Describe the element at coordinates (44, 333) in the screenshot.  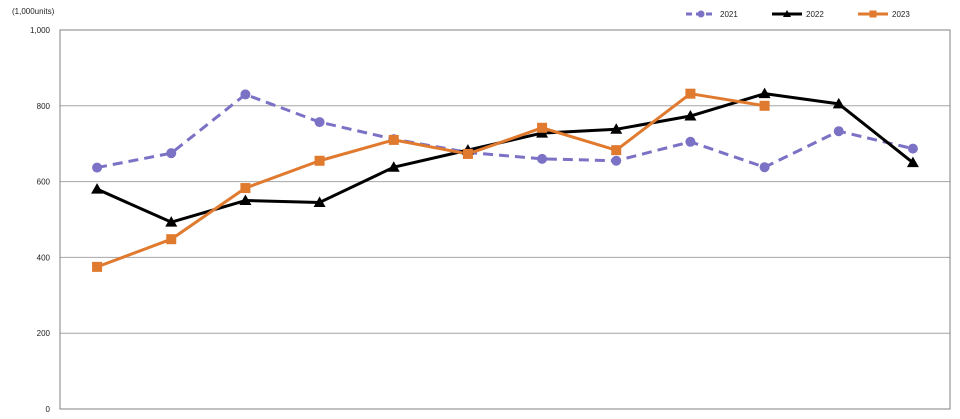
I see `y-tick-label: 200` at that location.